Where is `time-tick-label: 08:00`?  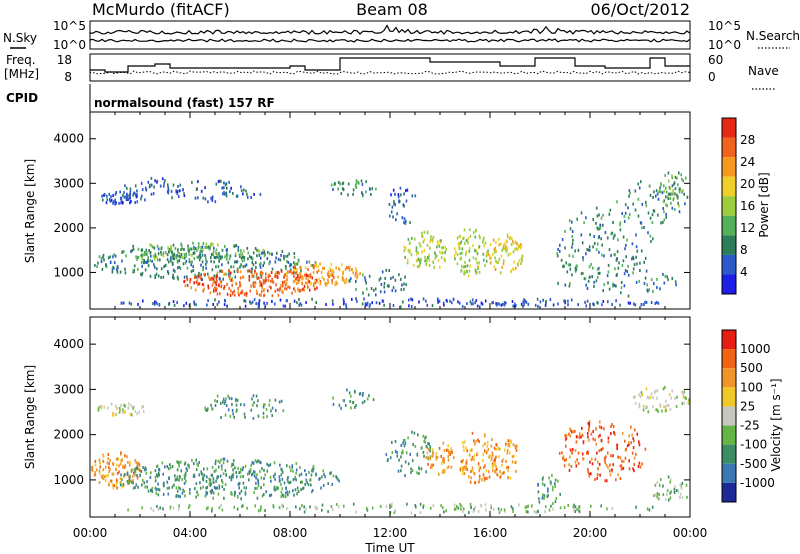
time-tick-label: 08:00 is located at coordinates (290, 533).